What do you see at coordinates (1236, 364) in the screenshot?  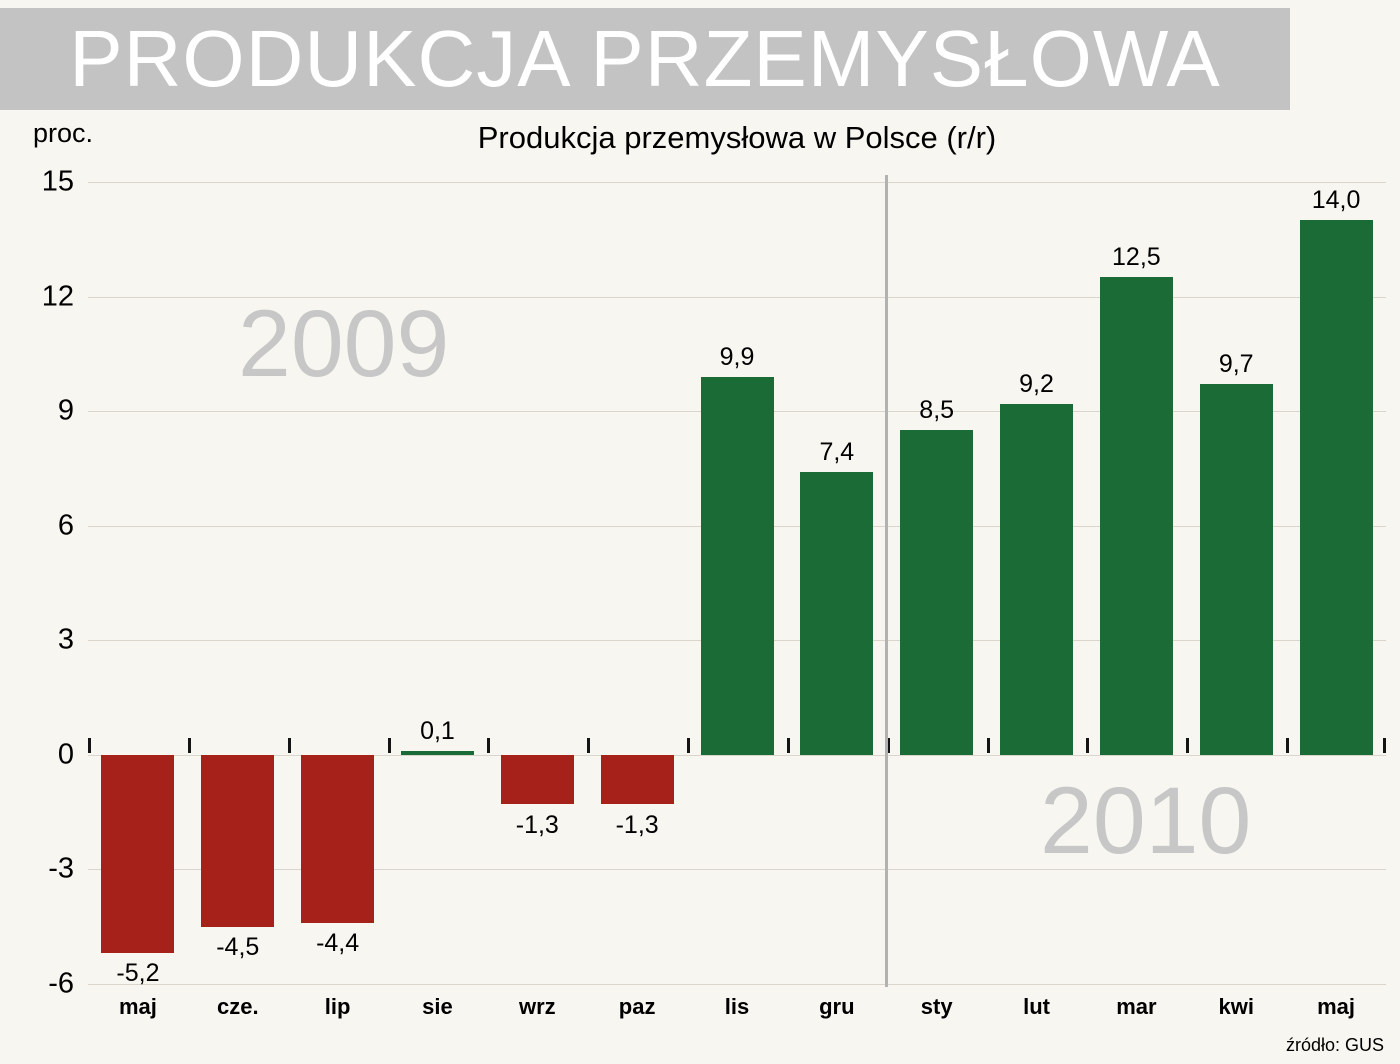 I see `bar-value-label: 9,7` at bounding box center [1236, 364].